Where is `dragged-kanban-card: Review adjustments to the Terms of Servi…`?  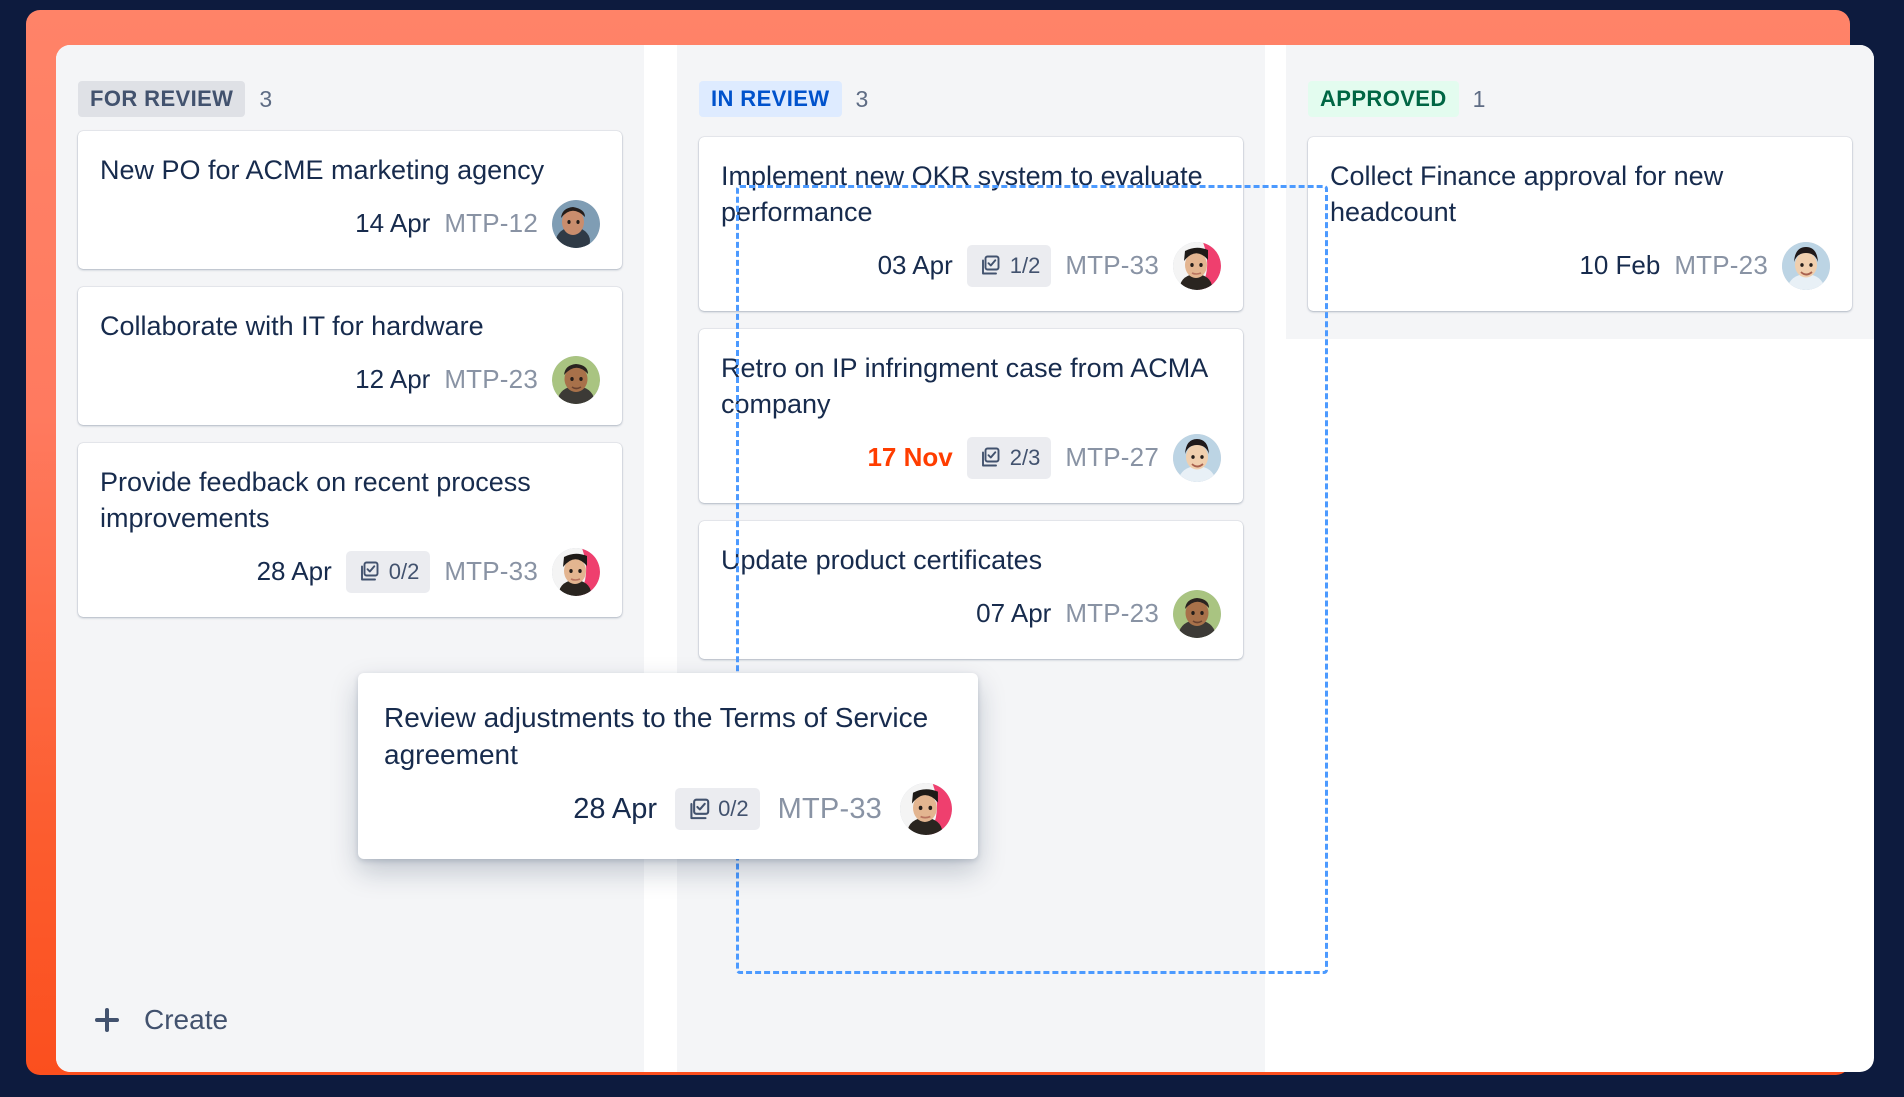
dragged-kanban-card: Review adjustments to the Terms of Servi… is located at coordinates (668, 766).